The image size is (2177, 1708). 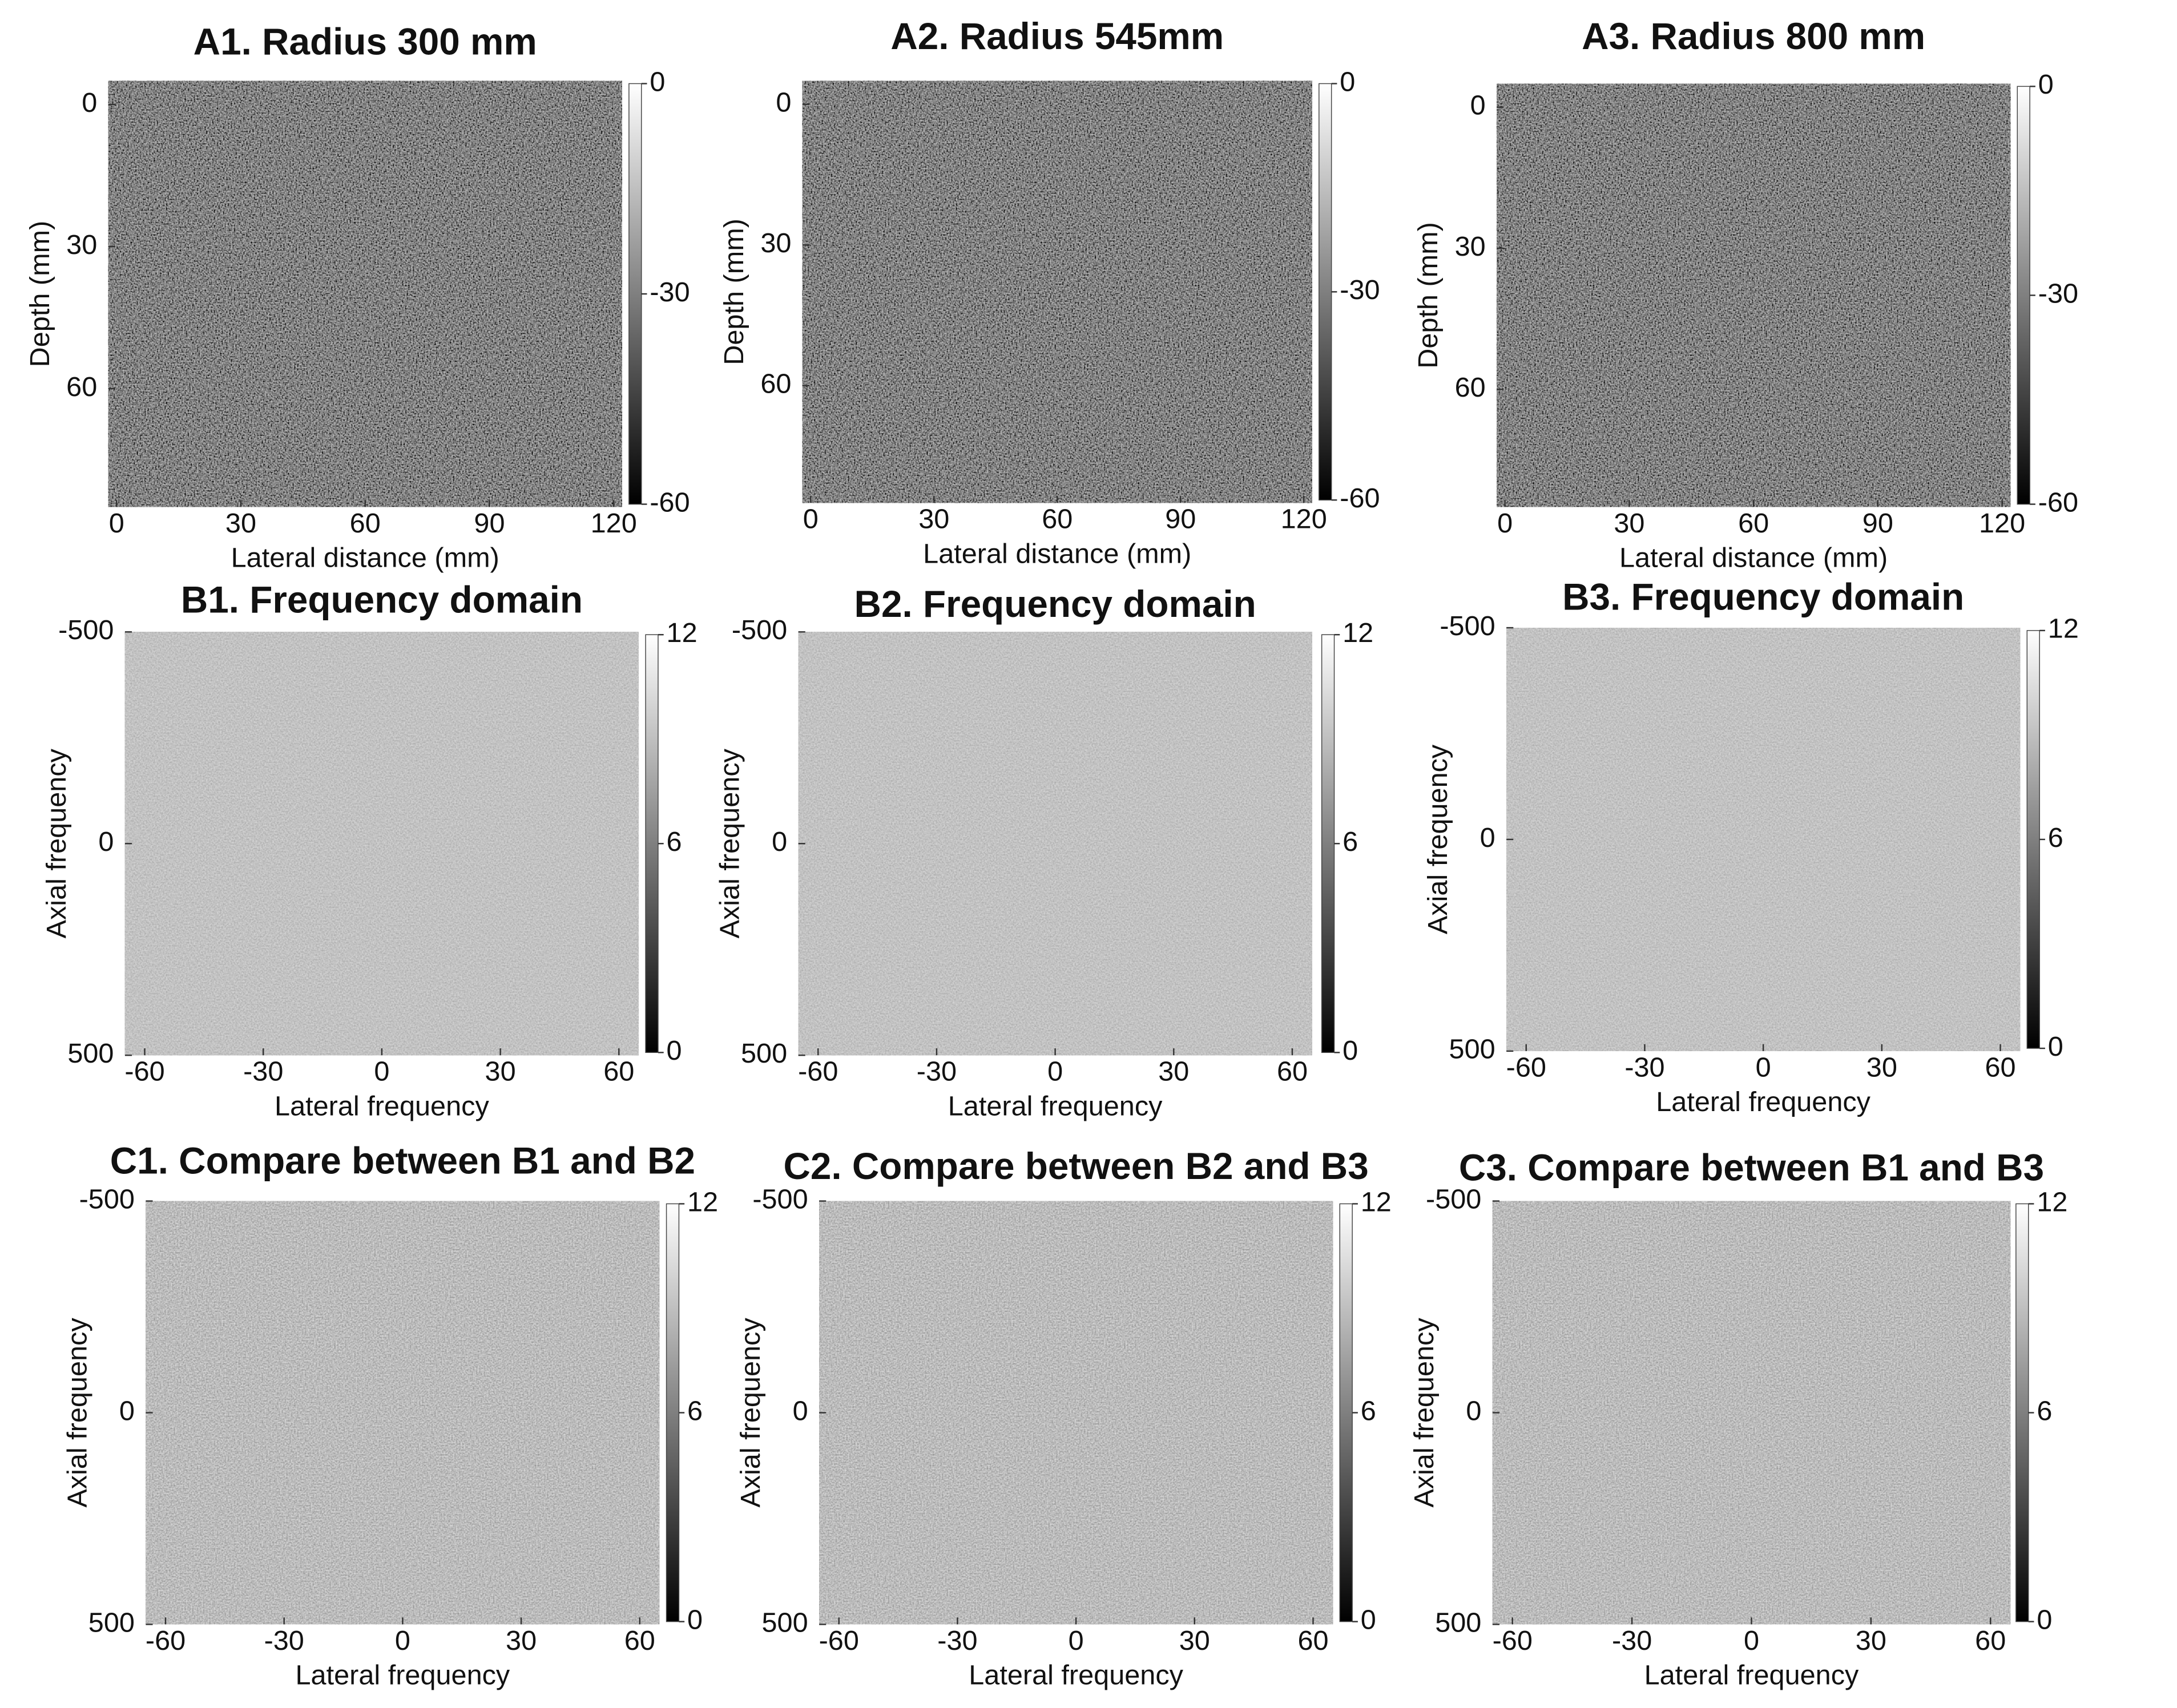 What do you see at coordinates (1753, 36) in the screenshot?
I see `panel-title: A3. Radius 800 mm` at bounding box center [1753, 36].